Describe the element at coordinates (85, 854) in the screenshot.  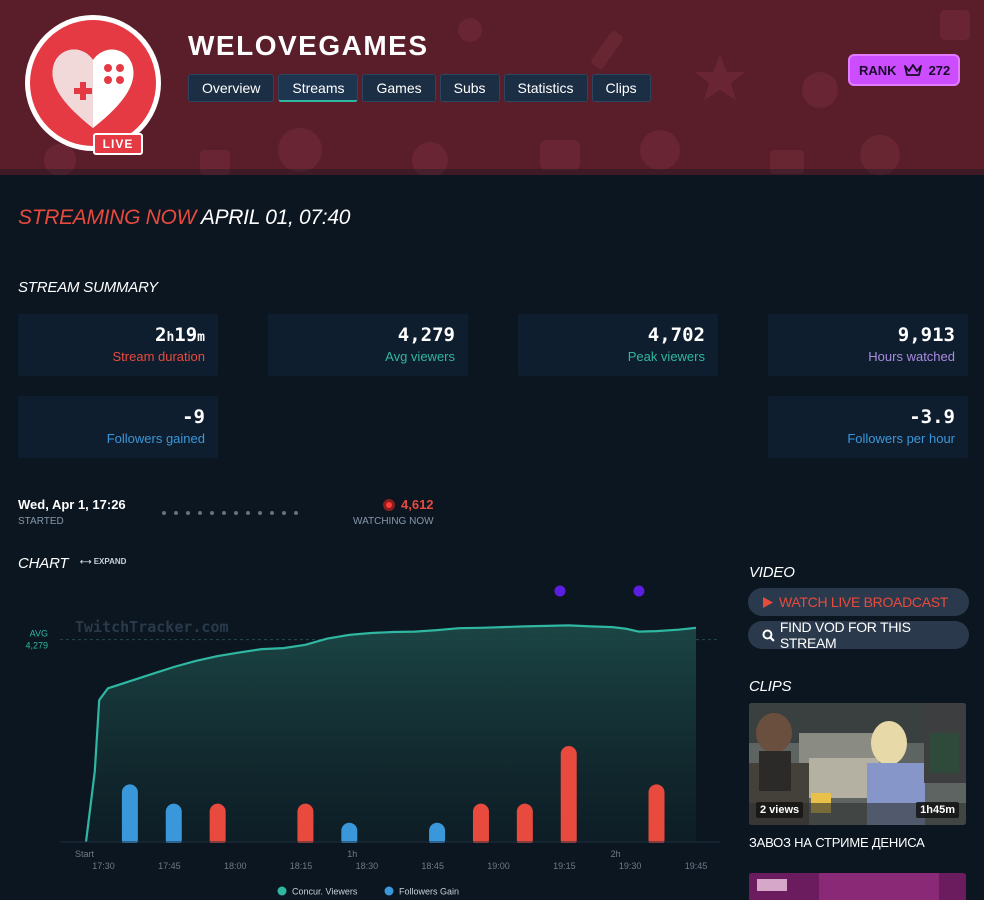
I see `chart-minor-label: Start` at that location.